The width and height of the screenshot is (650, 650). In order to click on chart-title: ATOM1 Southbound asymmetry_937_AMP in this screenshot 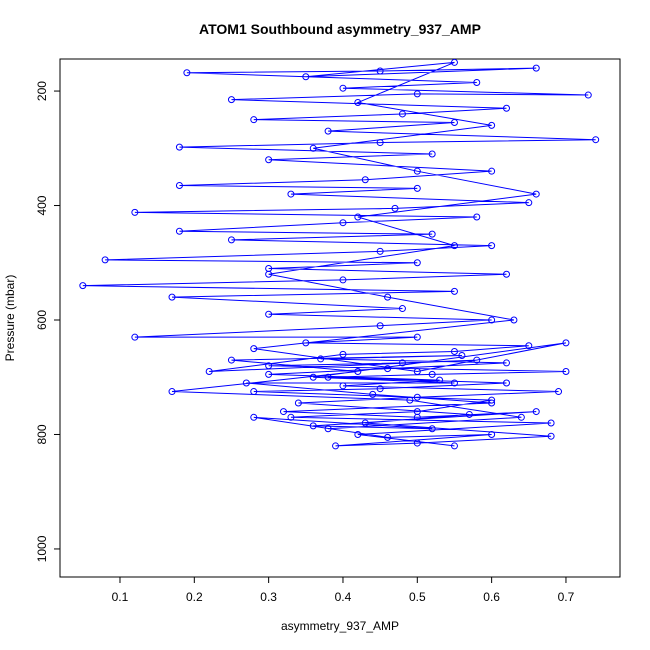, I will do `click(340, 29)`.